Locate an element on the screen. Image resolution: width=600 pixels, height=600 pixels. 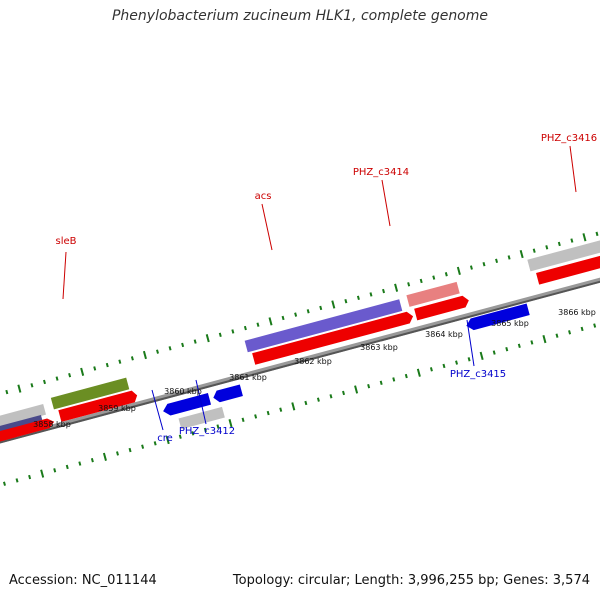
tick-label: 3864 kbp is located at coordinates (444, 334).